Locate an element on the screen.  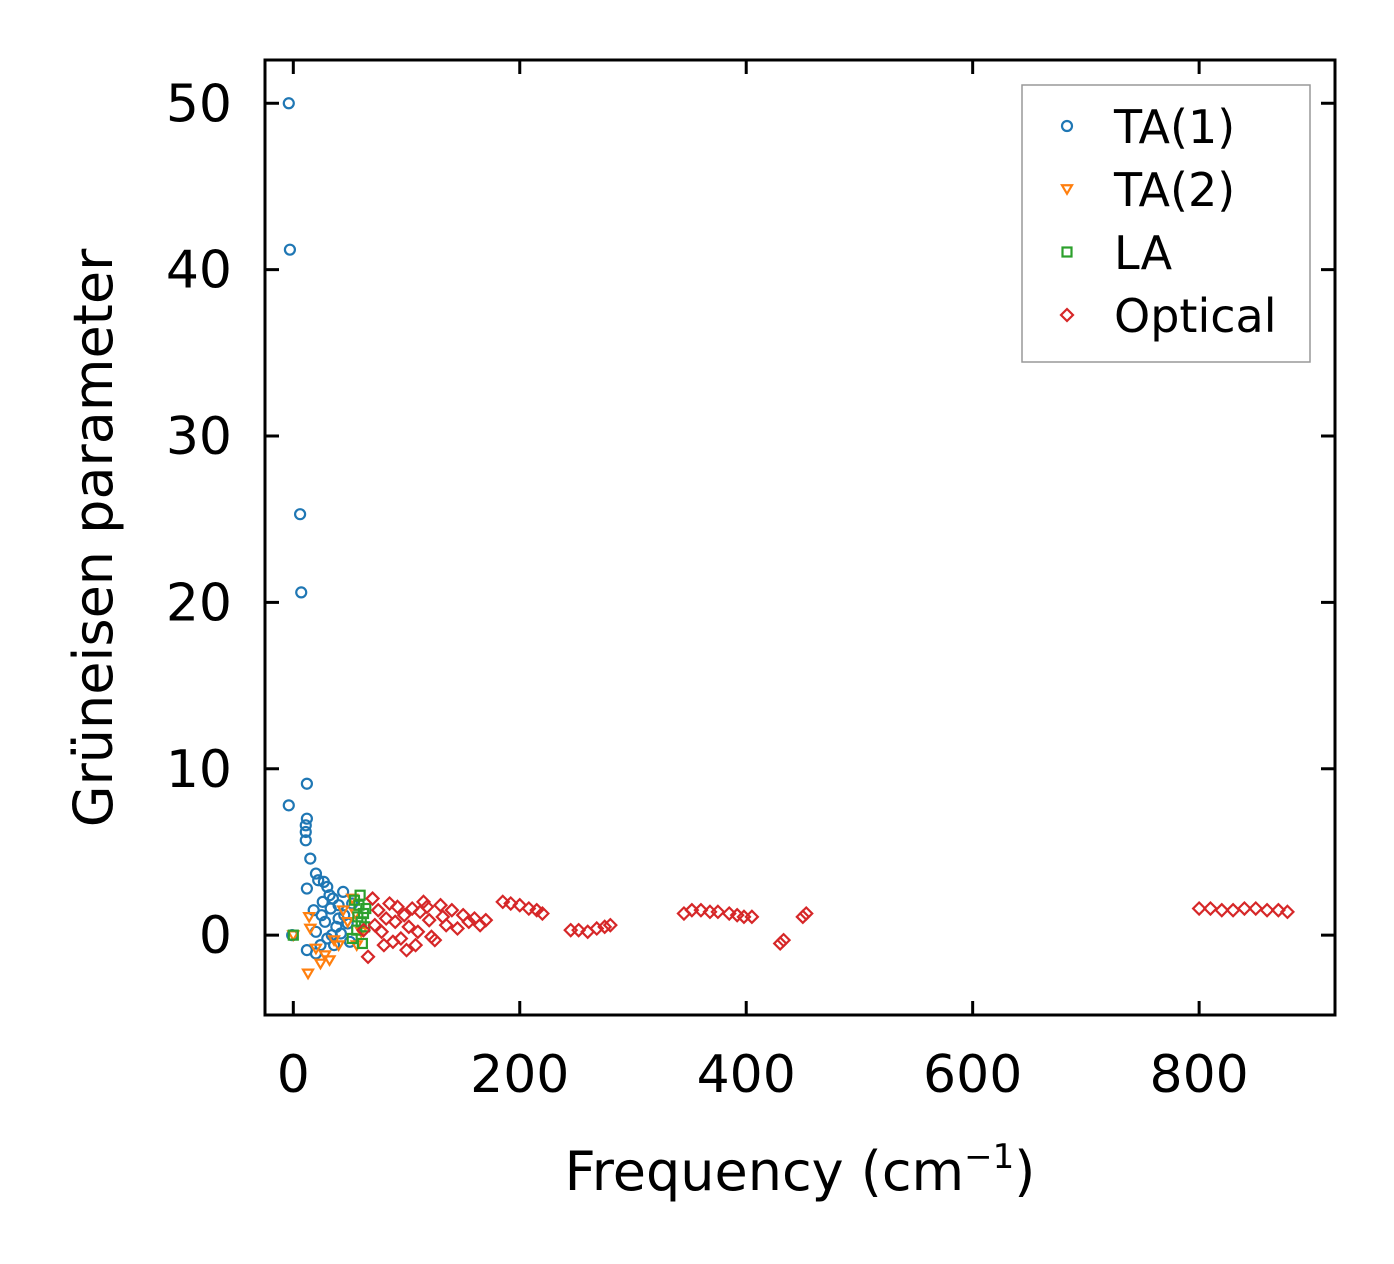
y-tick-label: 40 is located at coordinates (199, 271).